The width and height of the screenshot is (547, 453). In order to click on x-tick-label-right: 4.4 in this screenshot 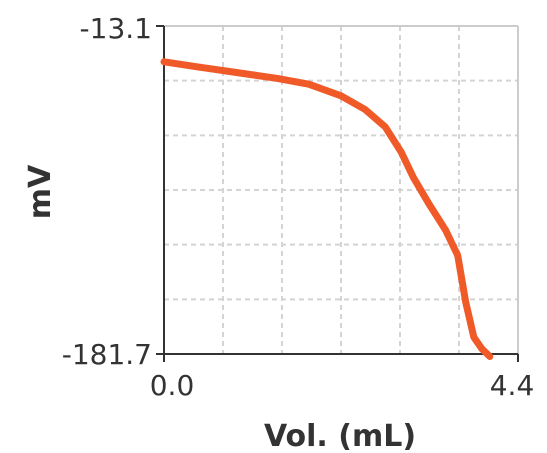, I will do `click(512, 385)`.